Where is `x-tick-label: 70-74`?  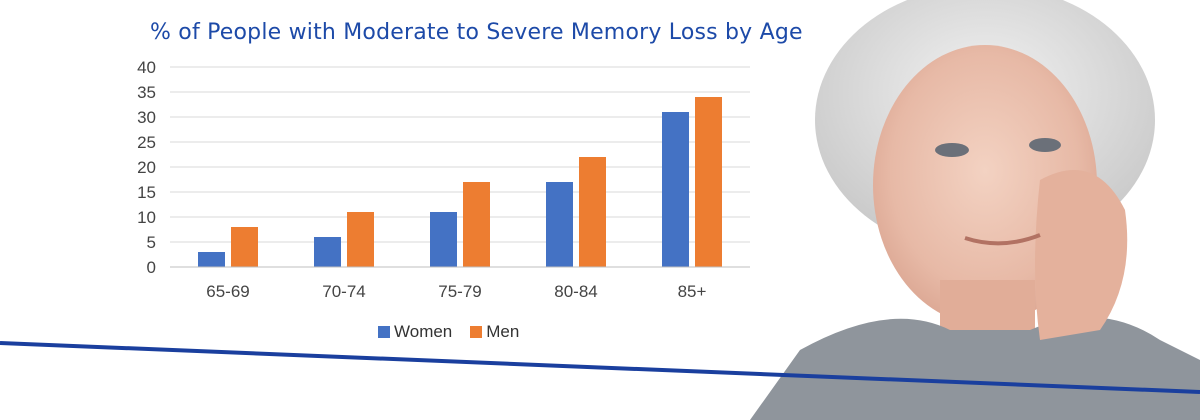 x-tick-label: 70-74 is located at coordinates (343, 291).